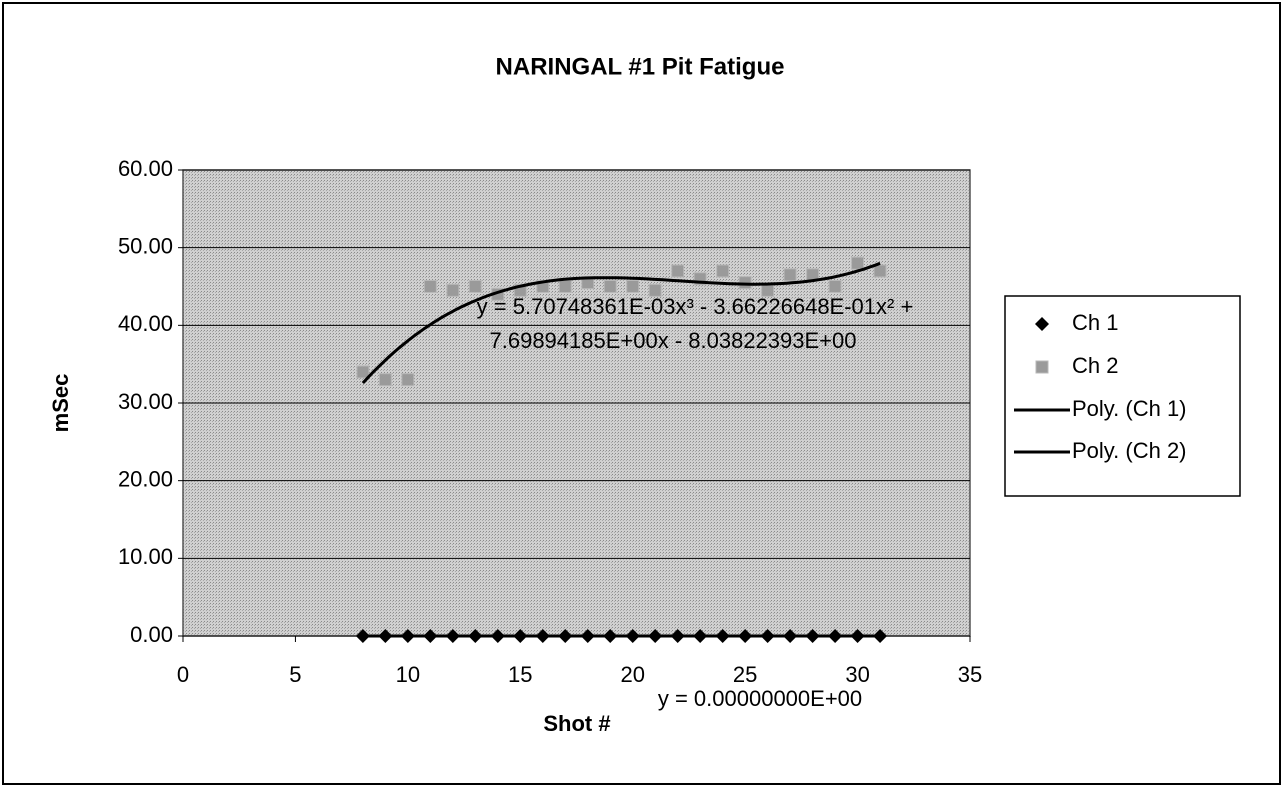 The image size is (1283, 787). I want to click on y-tick-label: 10.00, so click(145, 556).